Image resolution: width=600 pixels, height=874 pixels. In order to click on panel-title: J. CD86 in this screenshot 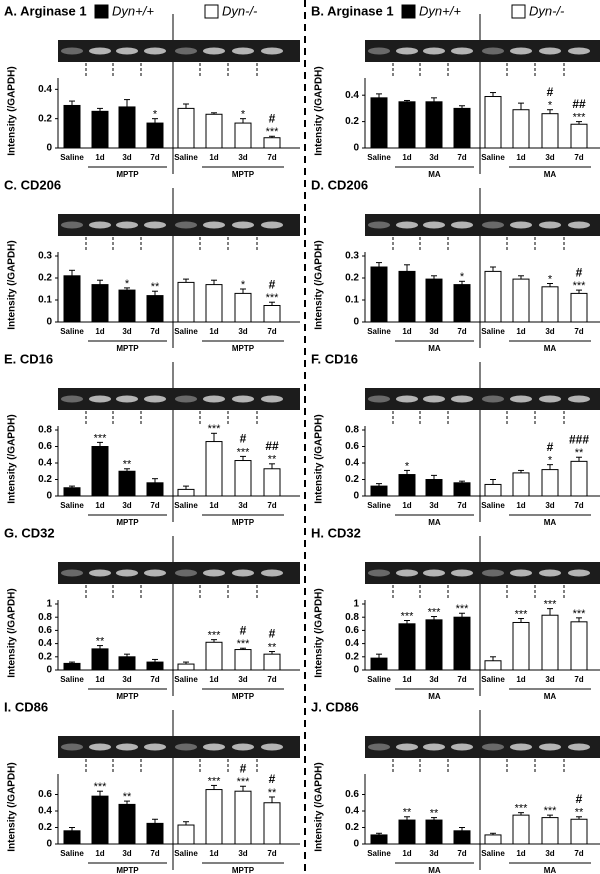, I will do `click(335, 706)`.